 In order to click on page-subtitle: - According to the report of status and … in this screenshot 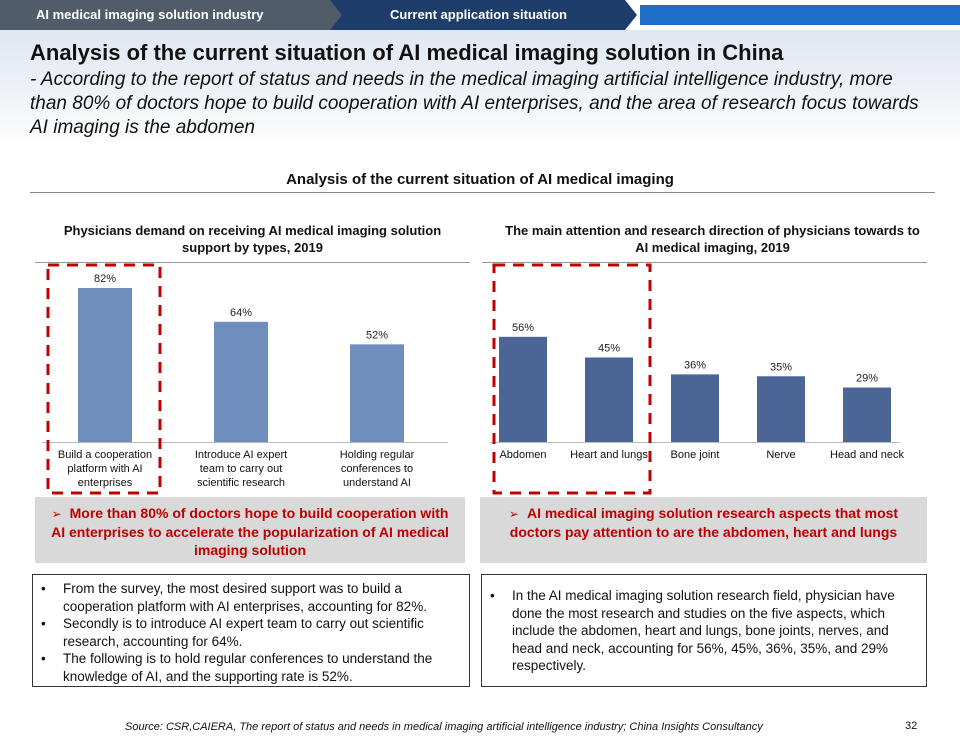, I will do `click(474, 103)`.